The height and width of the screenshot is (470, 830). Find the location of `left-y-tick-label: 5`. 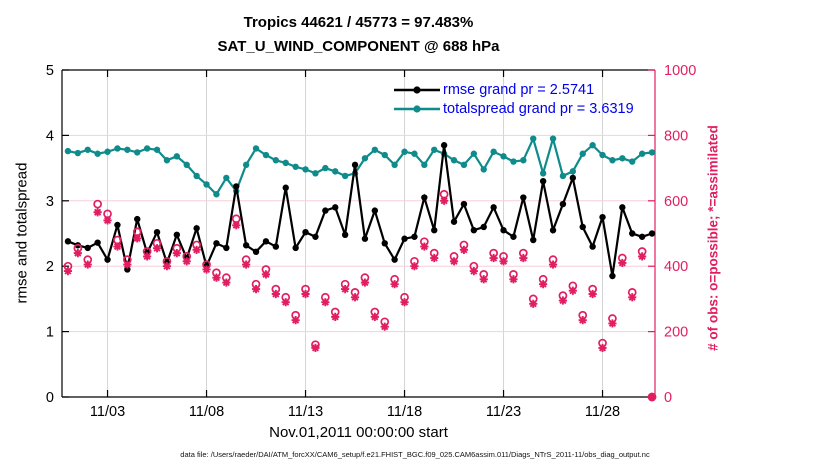

left-y-tick-label: 5 is located at coordinates (50, 71).